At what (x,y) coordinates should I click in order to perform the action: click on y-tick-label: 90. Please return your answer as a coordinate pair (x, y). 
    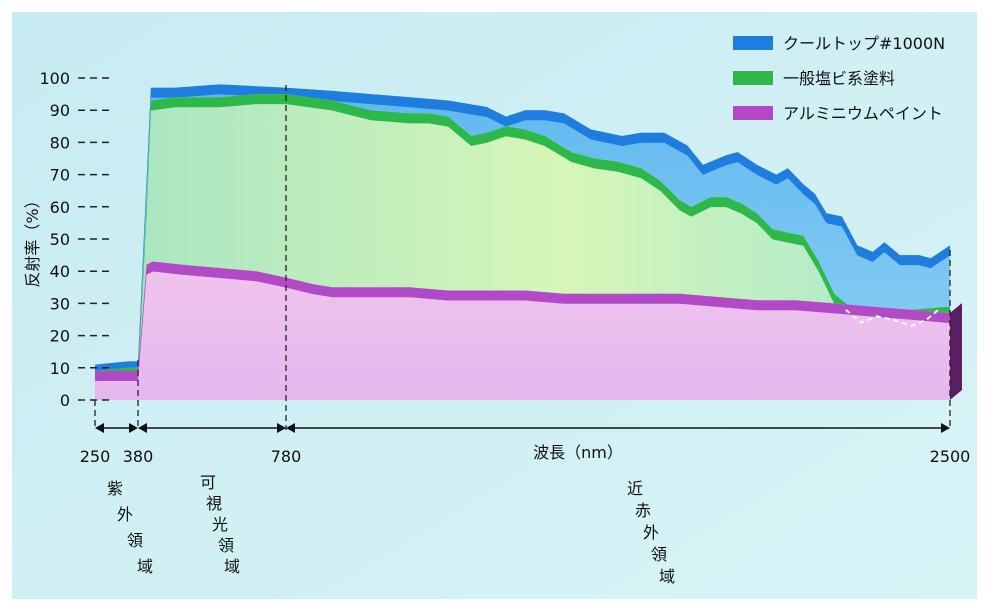
    Looking at the image, I should click on (60, 110).